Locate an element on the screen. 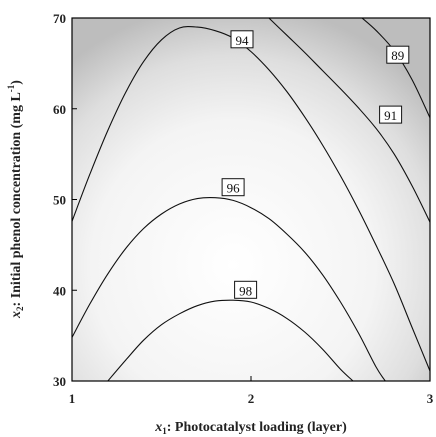  contour-label-94: 94 is located at coordinates (242, 39).